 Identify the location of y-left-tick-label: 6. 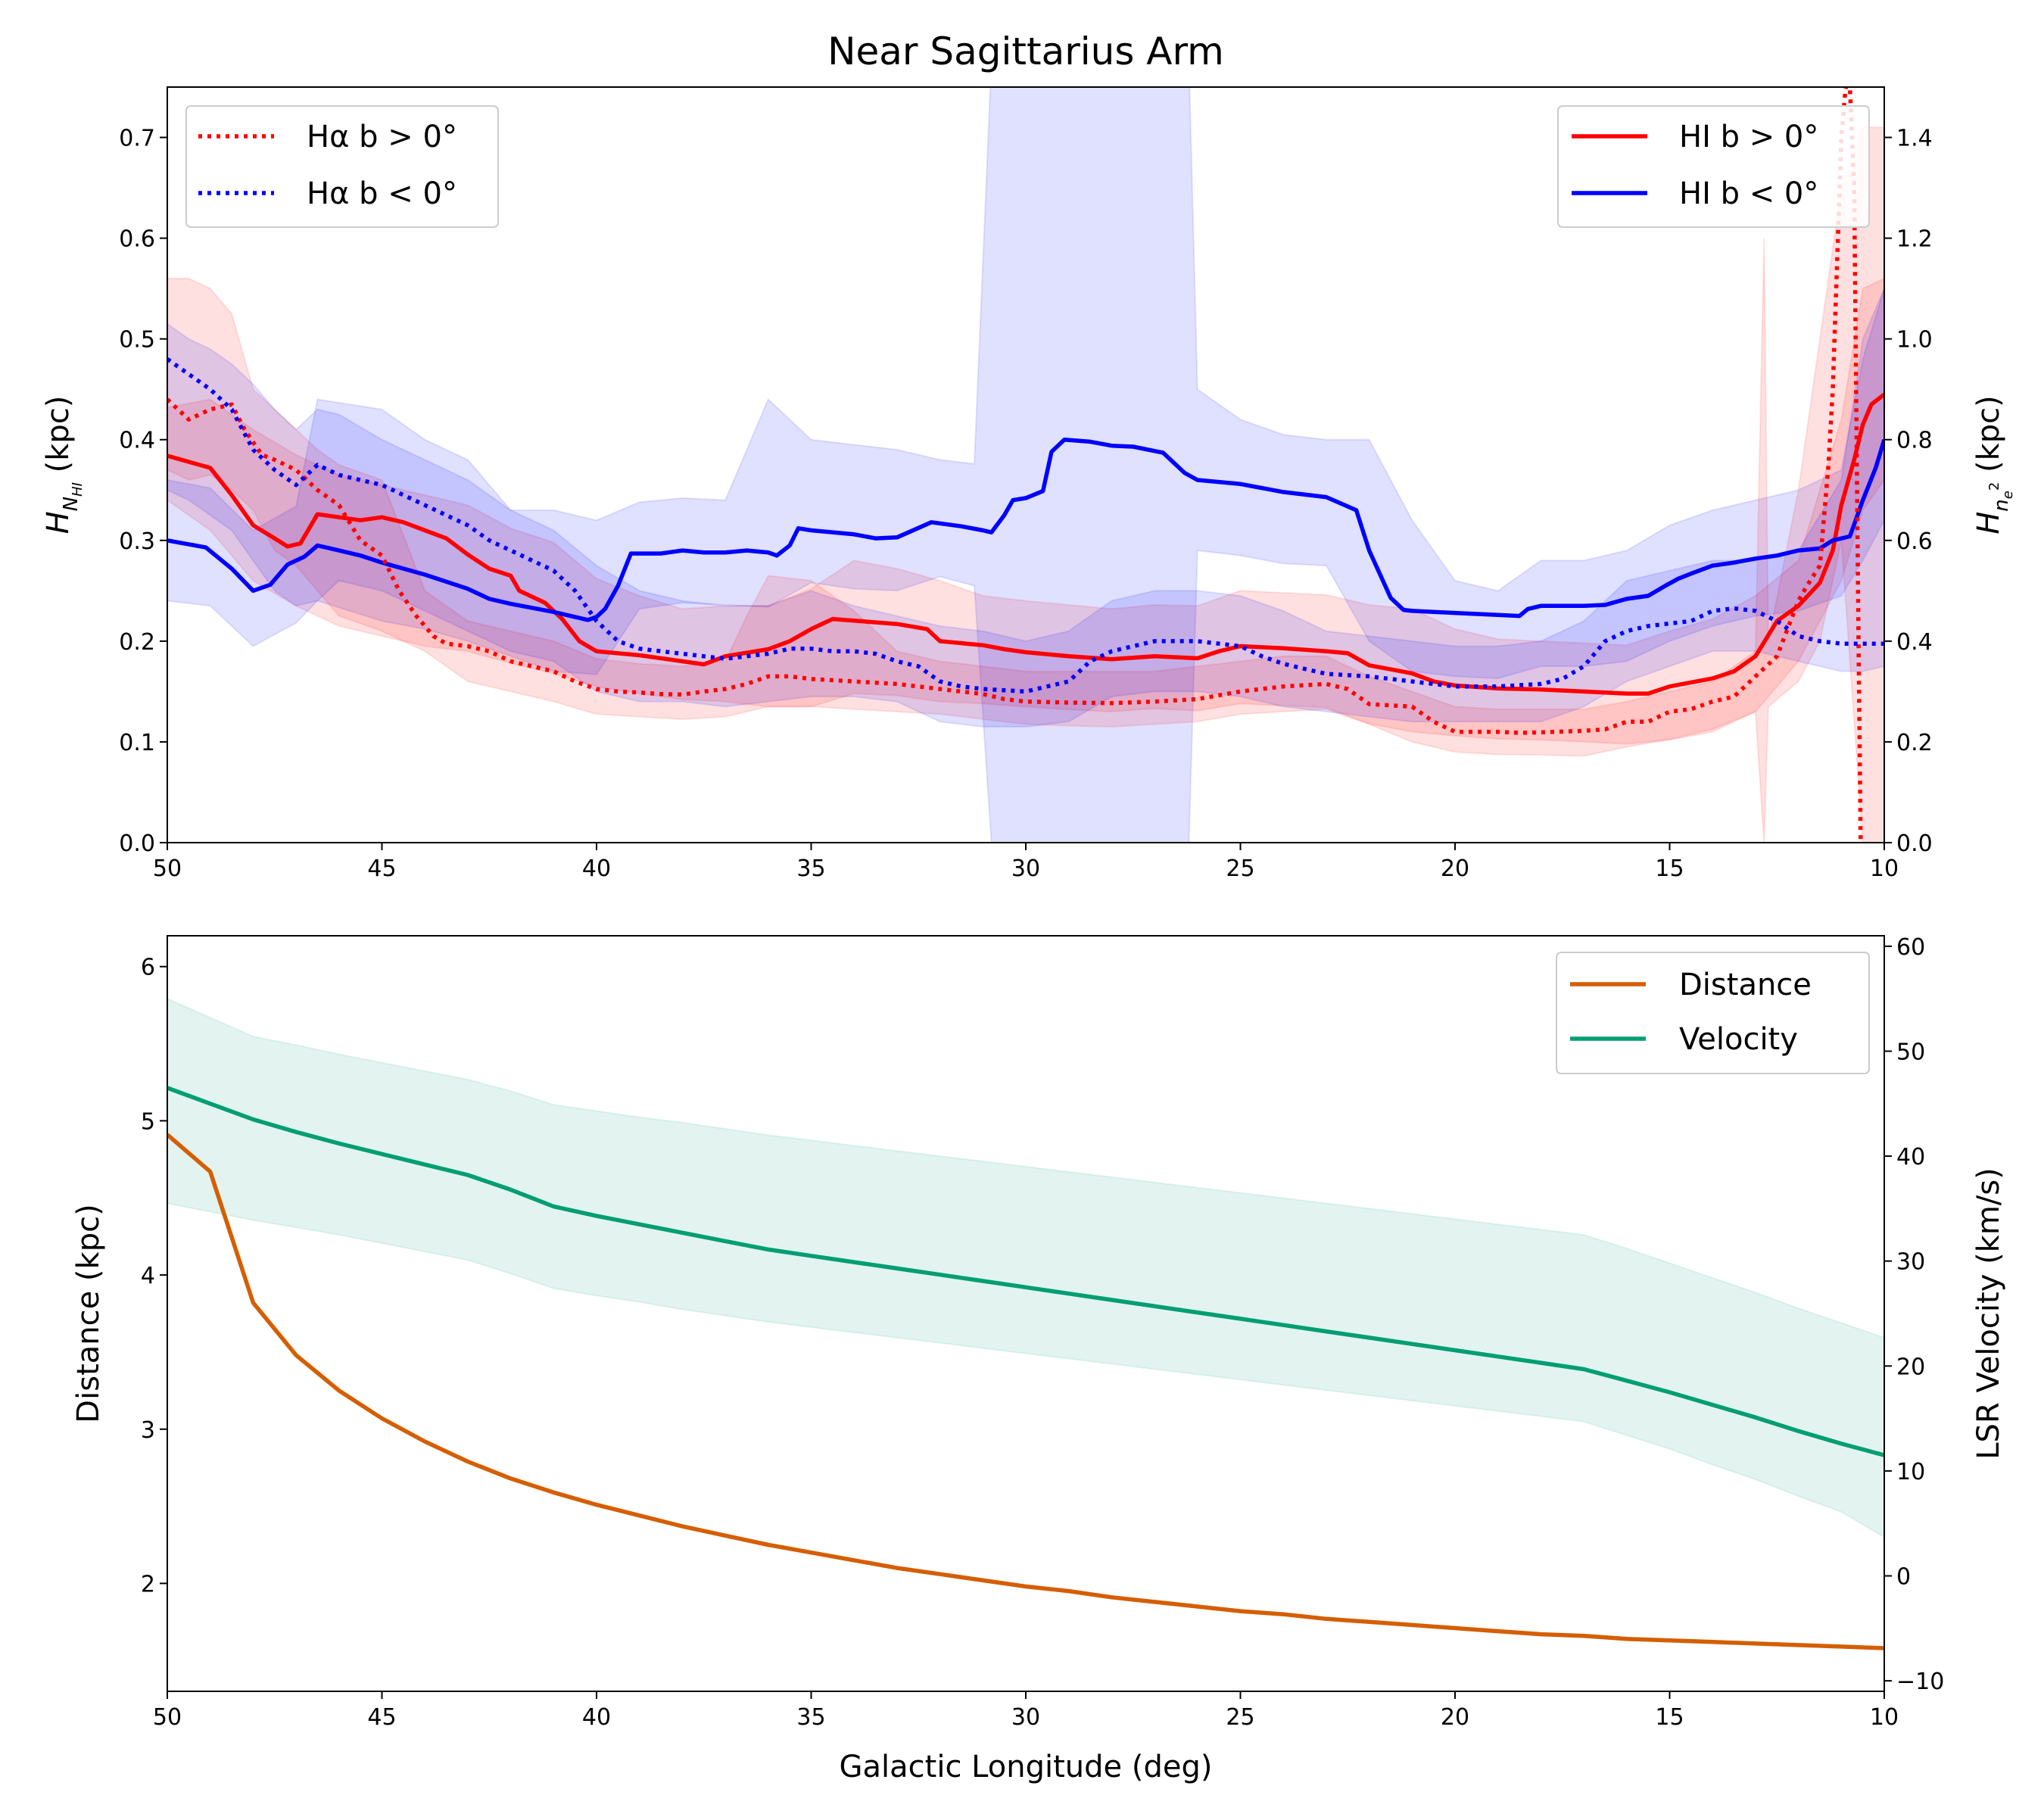
(148, 968).